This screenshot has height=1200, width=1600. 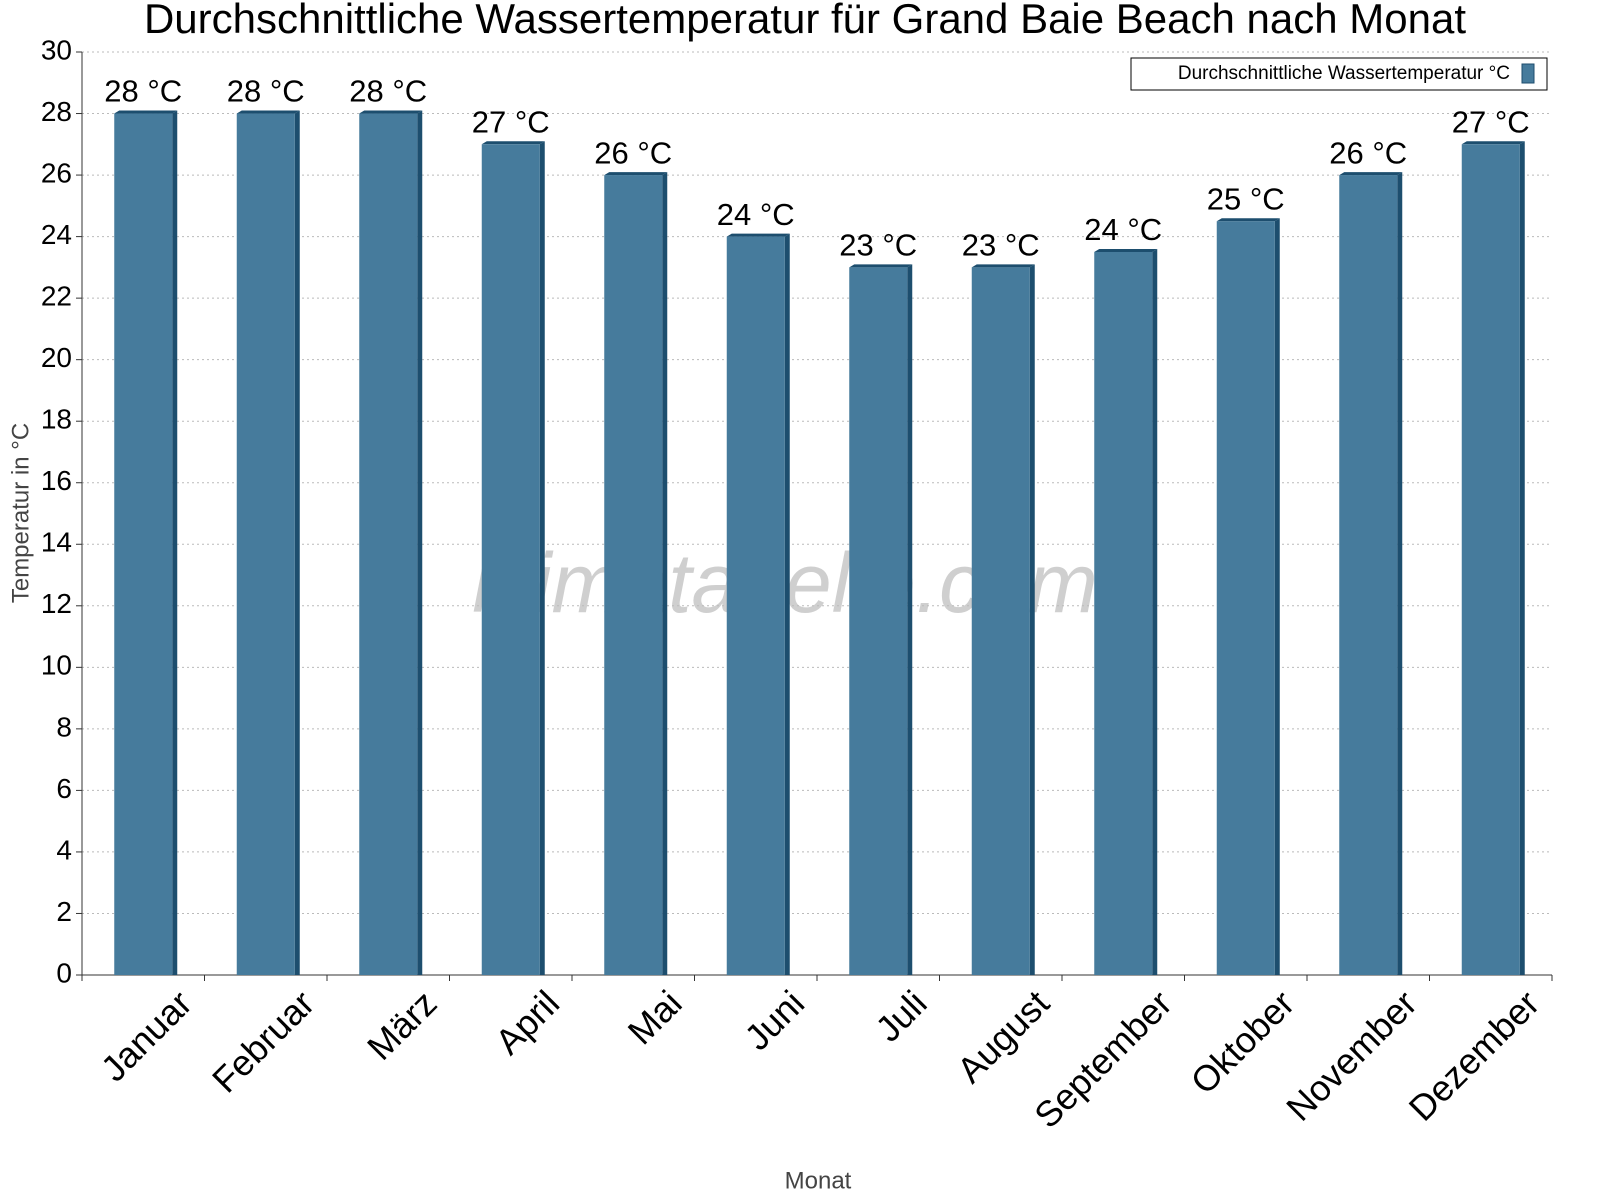 I want to click on legend-swatch, so click(x=1528, y=73).